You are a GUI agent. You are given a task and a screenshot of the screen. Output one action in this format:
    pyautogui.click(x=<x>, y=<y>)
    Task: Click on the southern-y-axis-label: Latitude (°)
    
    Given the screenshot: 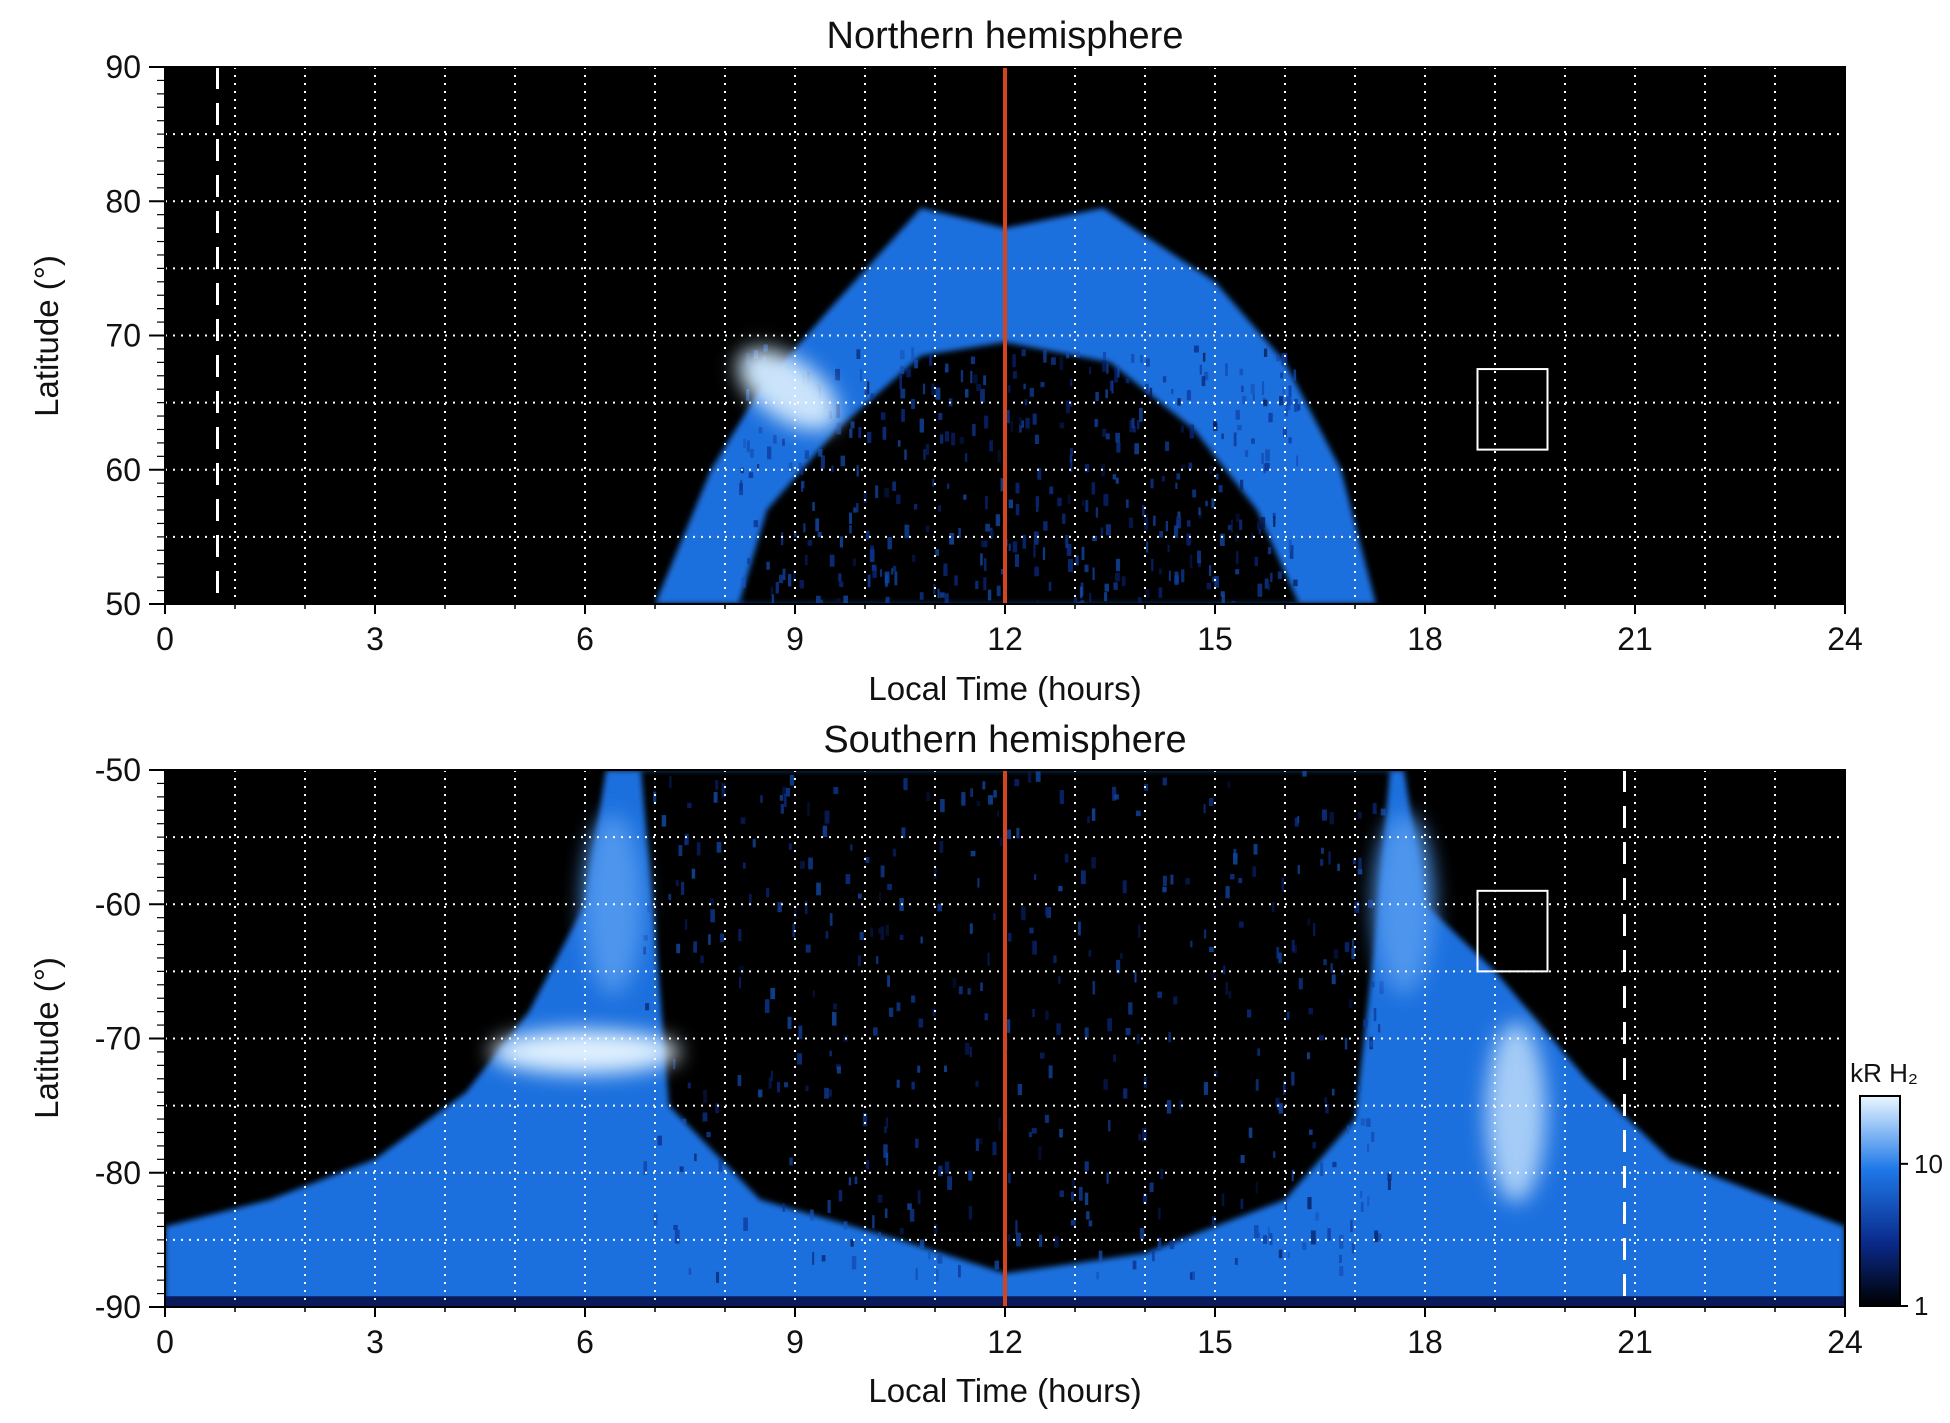 What is the action you would take?
    pyautogui.click(x=46, y=1038)
    